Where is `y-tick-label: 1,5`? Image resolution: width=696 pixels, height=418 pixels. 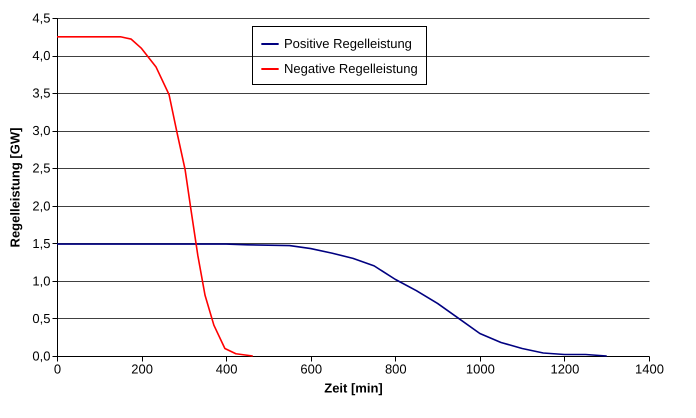 y-tick-label: 1,5 is located at coordinates (41, 243).